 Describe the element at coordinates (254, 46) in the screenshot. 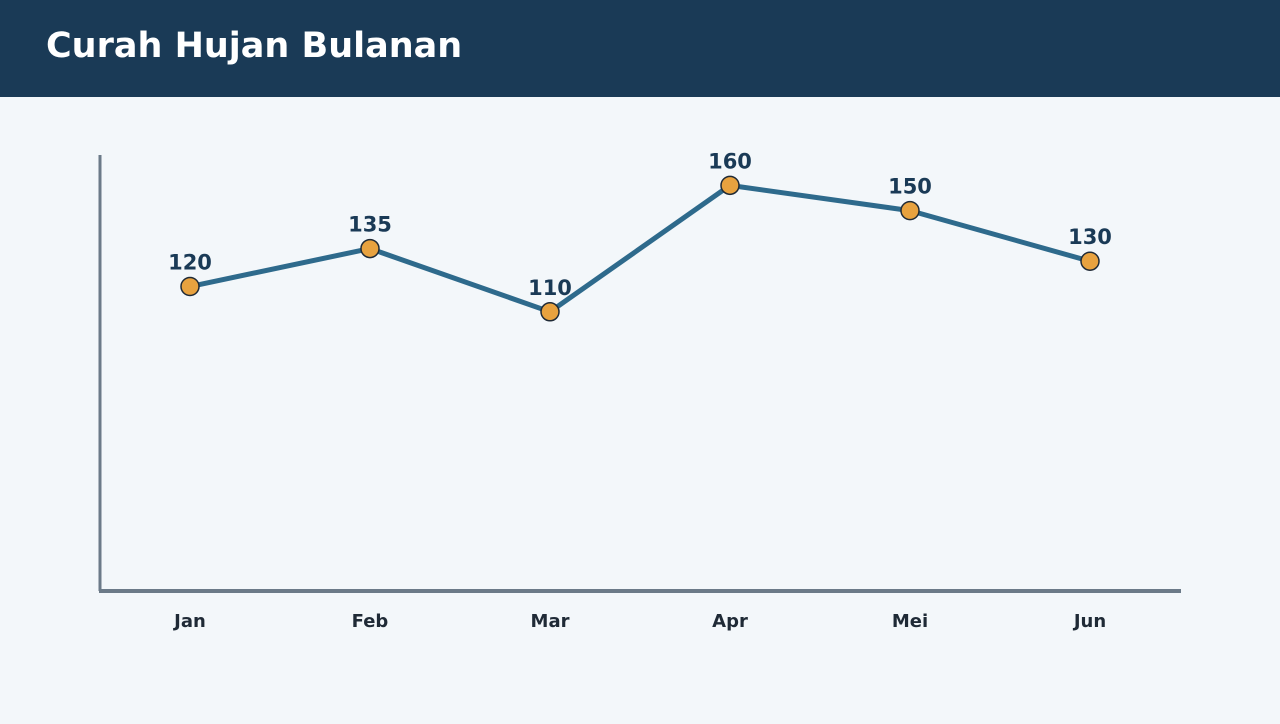

I see `chart-title: Curah Hujan Bulanan` at that location.